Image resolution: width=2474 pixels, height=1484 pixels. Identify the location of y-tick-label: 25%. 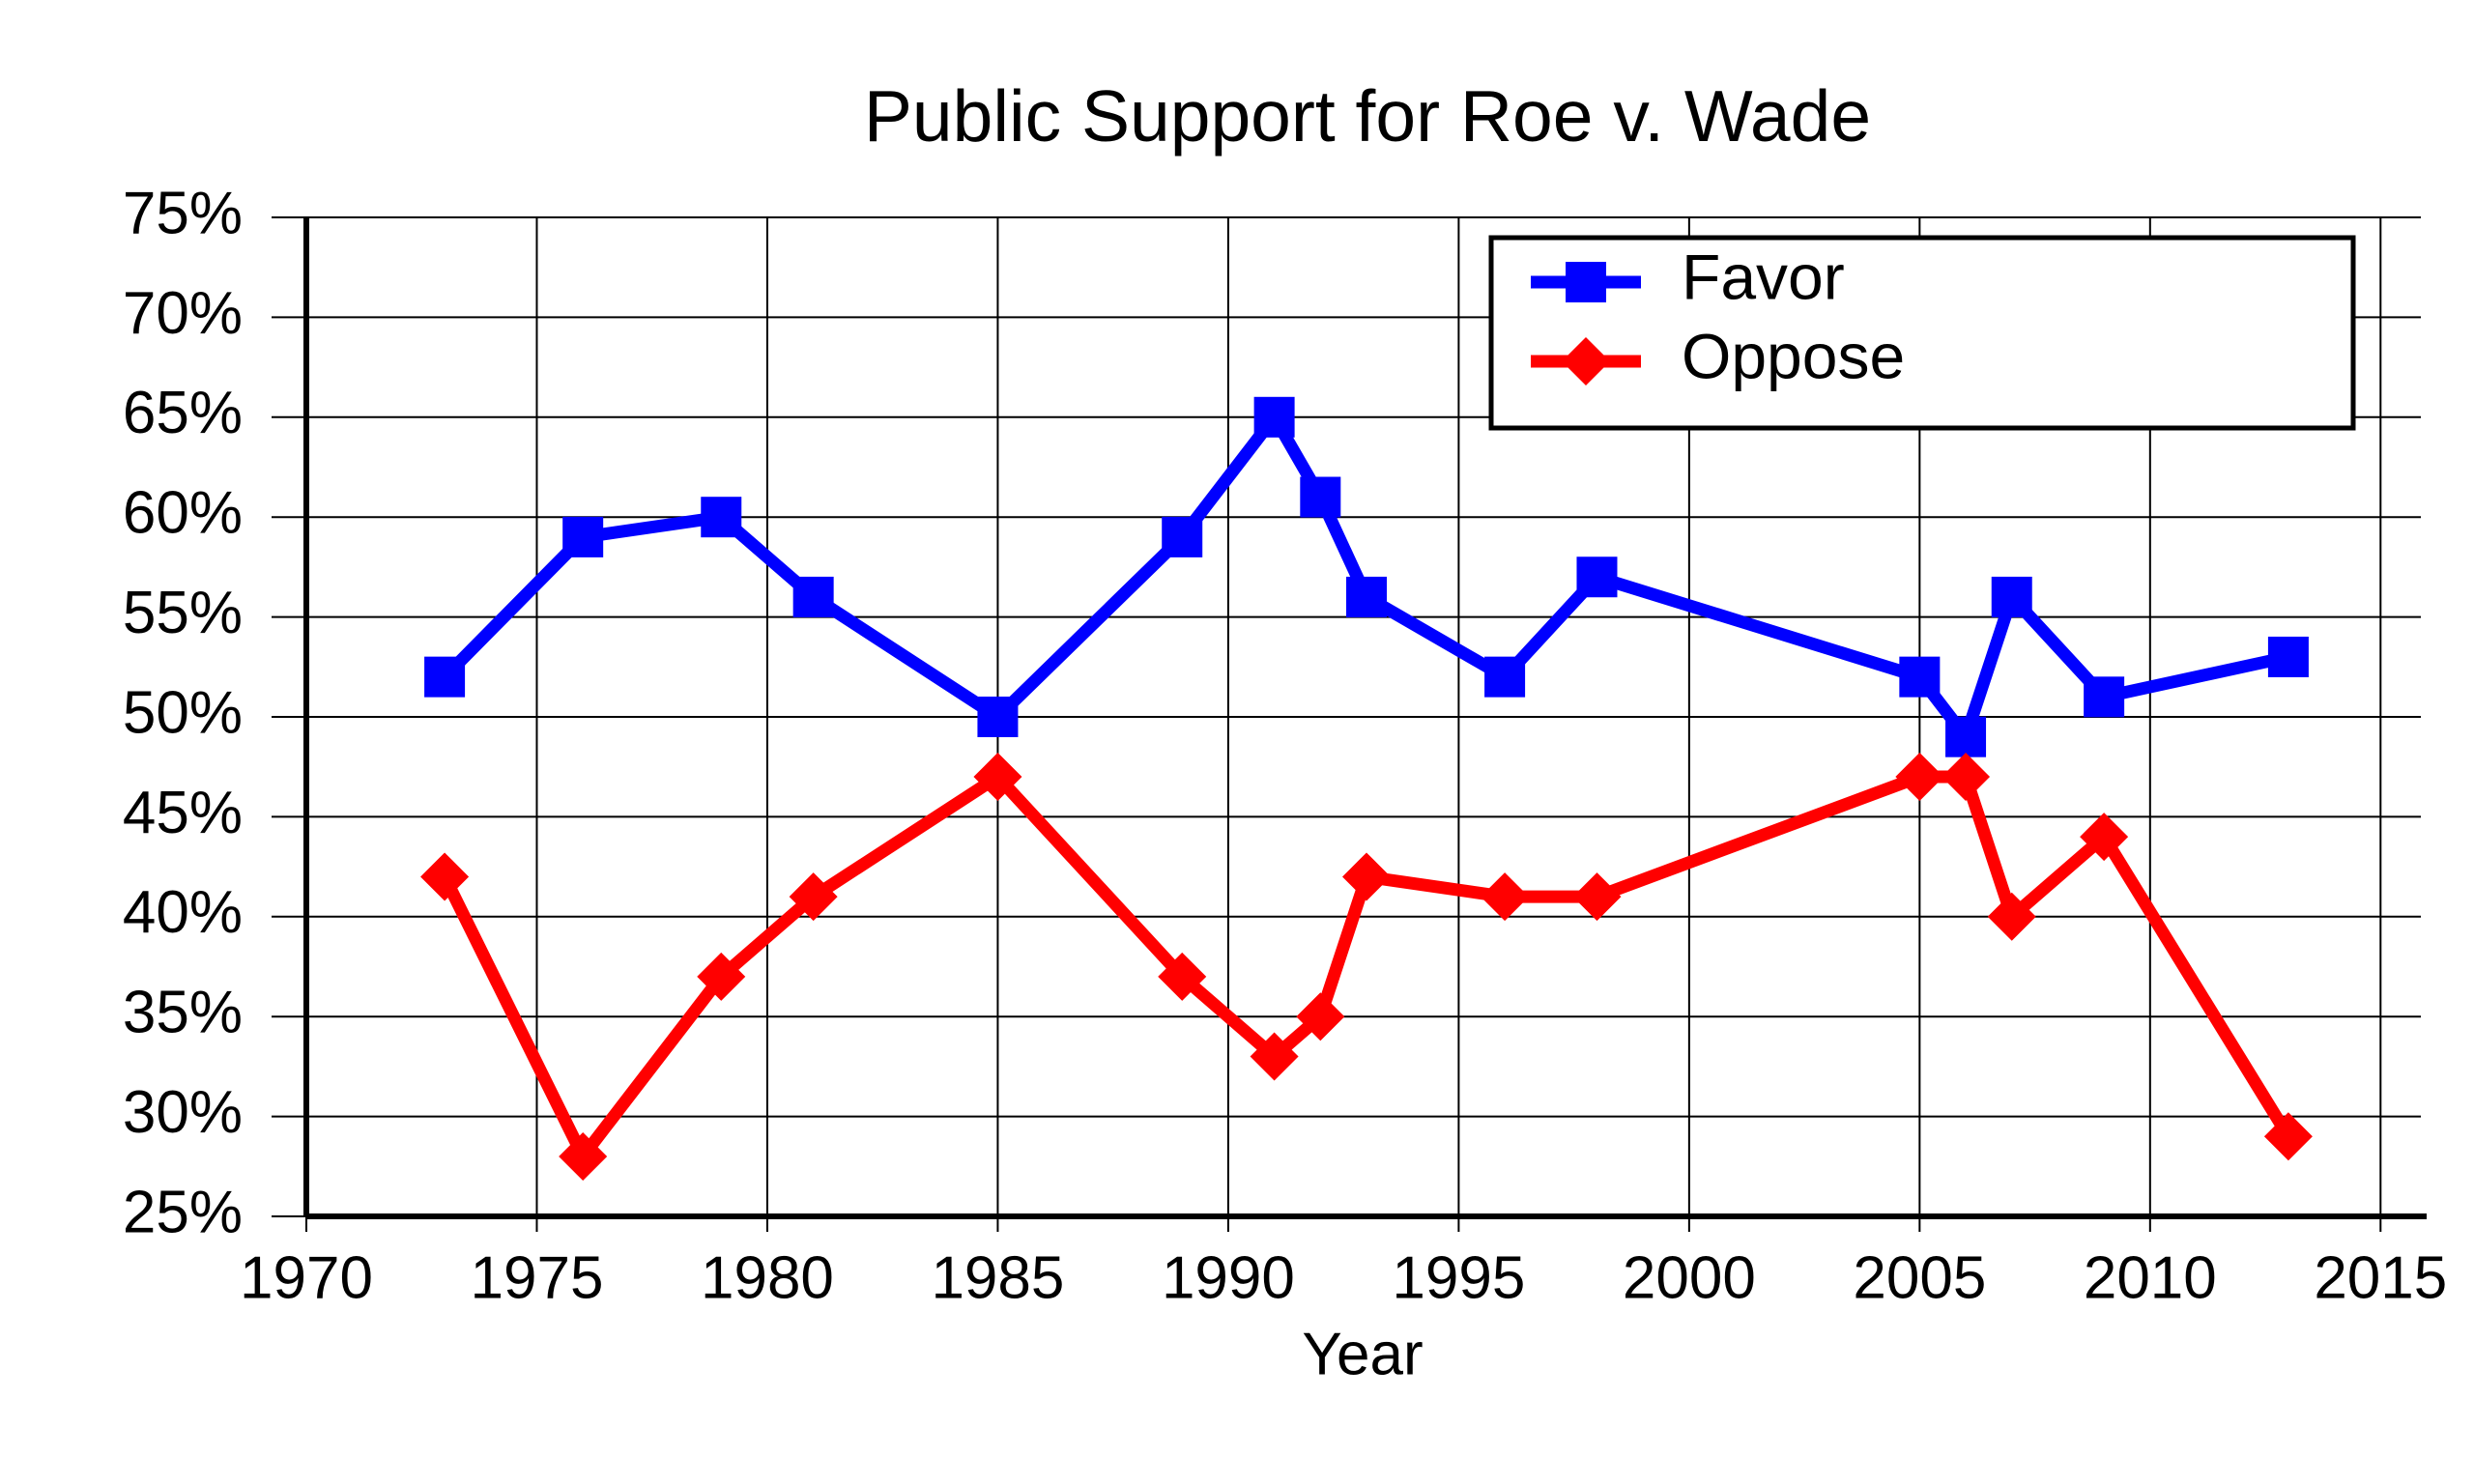
(183, 1212).